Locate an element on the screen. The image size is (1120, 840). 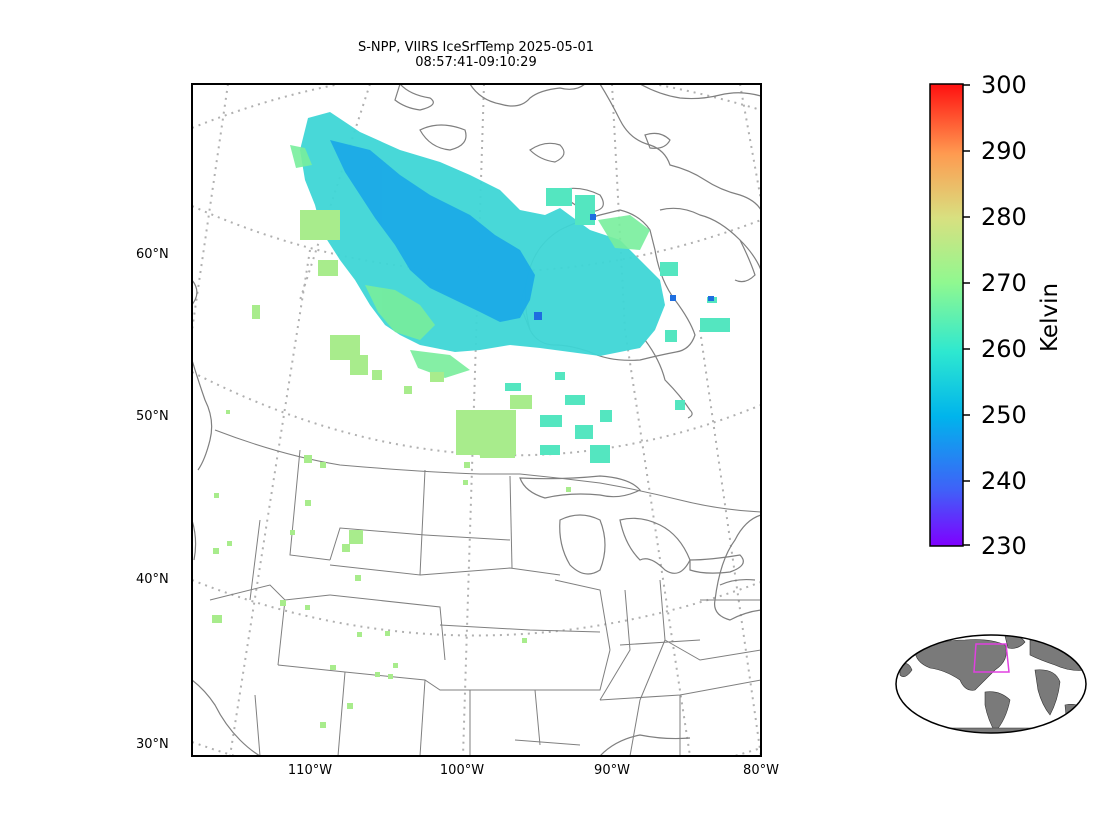
globe-inset is located at coordinates (991, 684).